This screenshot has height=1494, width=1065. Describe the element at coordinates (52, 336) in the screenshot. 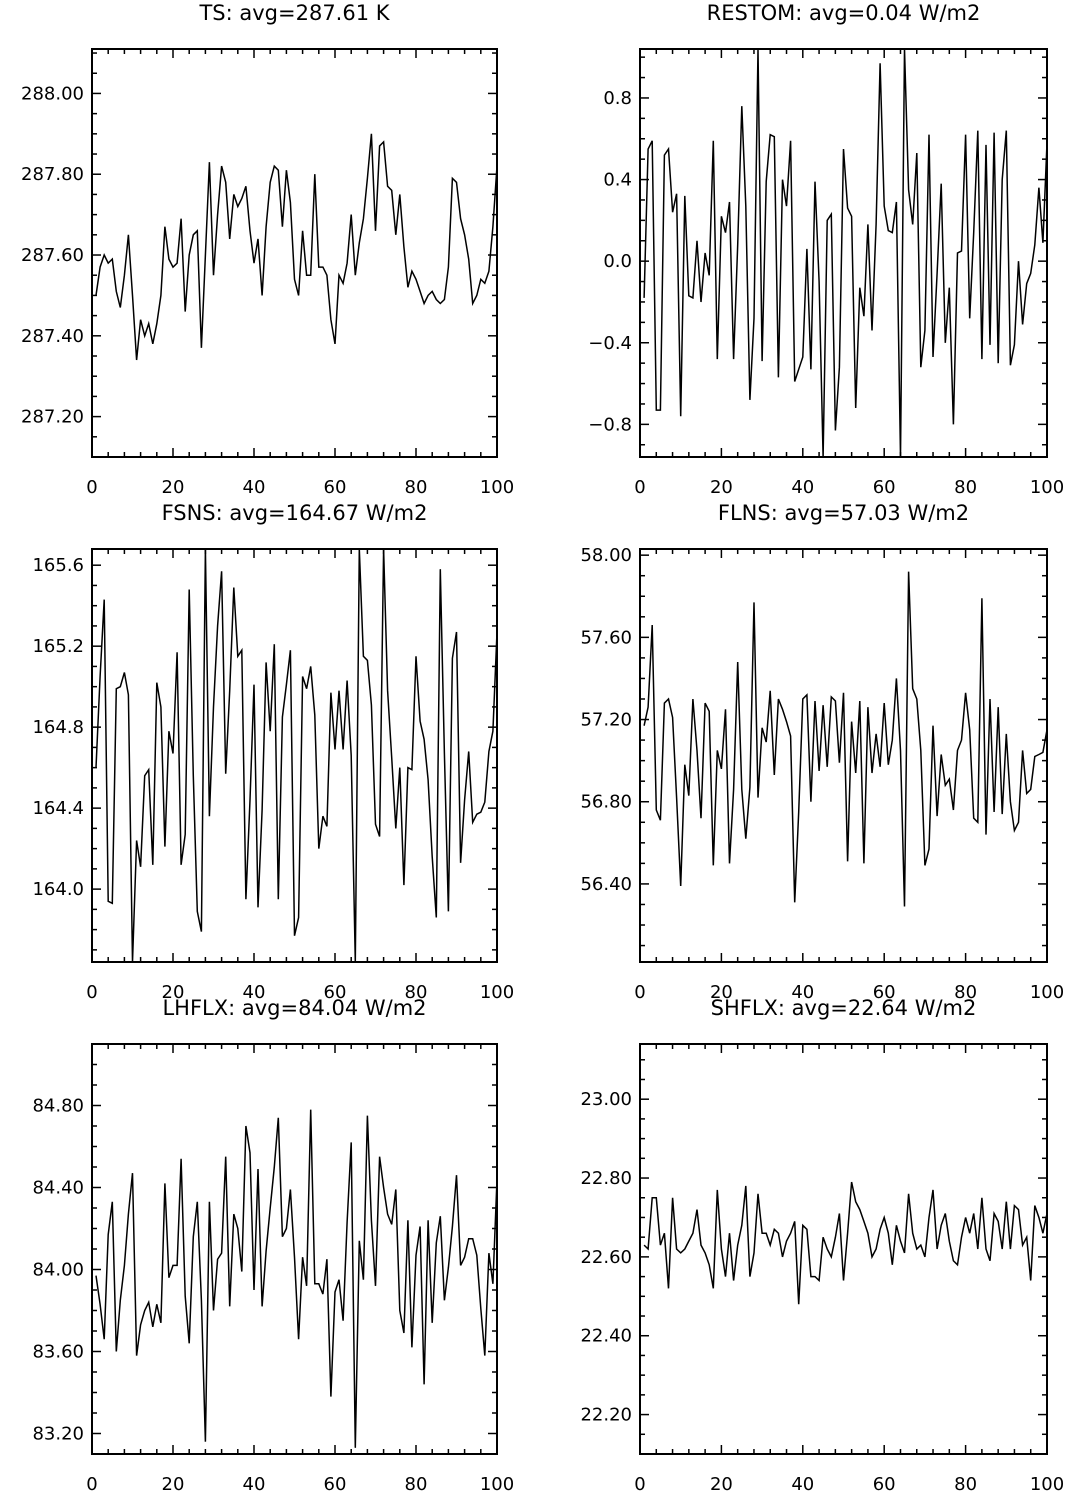

I see `y-tick-label: 287.40` at that location.